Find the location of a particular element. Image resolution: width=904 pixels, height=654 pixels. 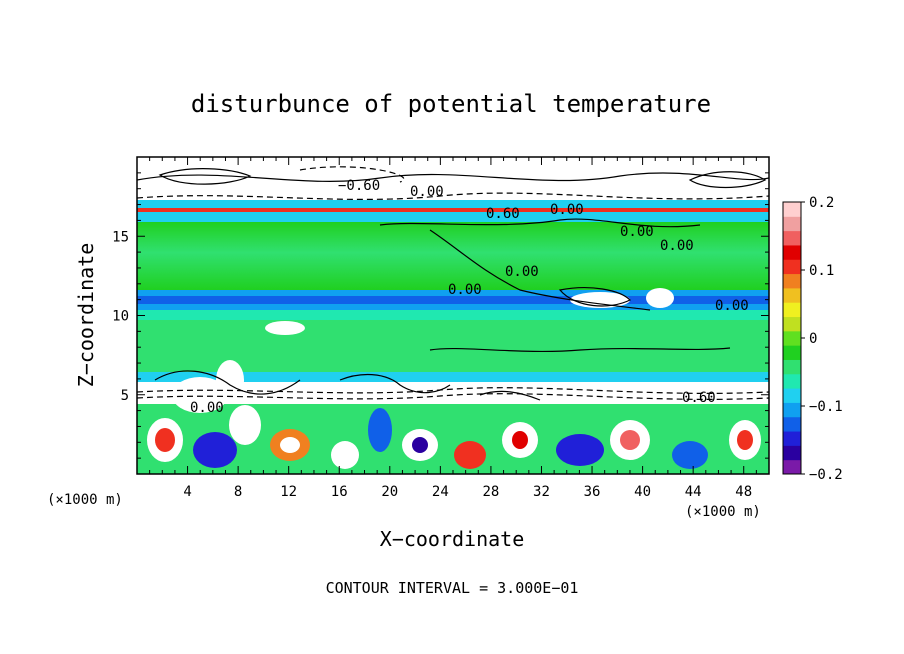

chart-title: disturbunce of potential temperature is located at coordinates (451, 104).